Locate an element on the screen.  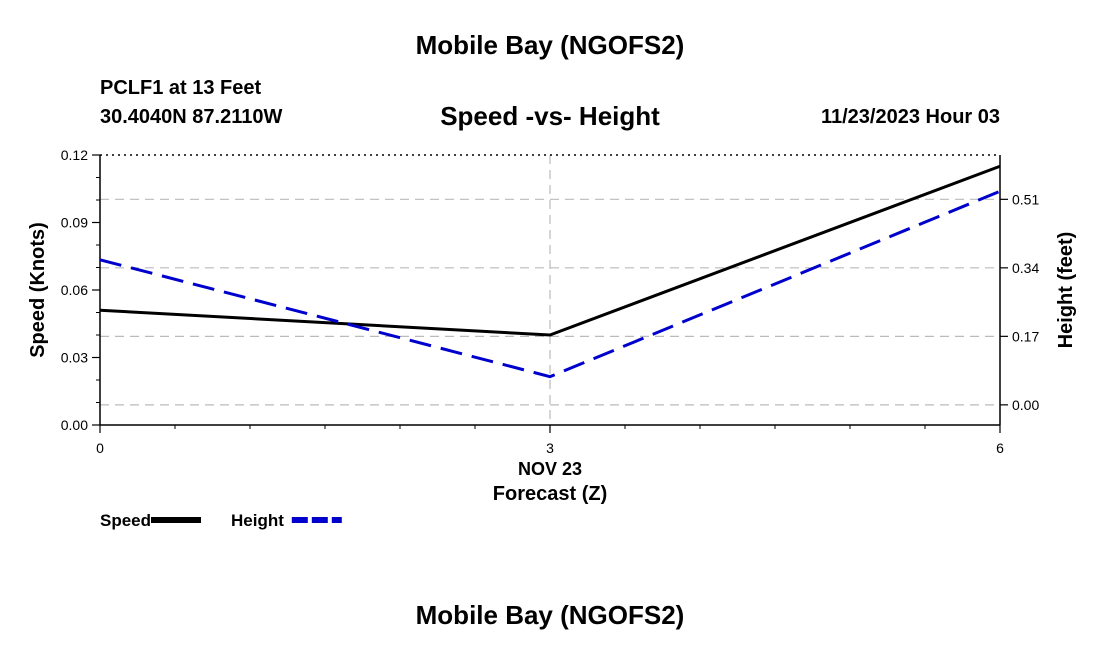
x-axis-title: Forecast (Z) is located at coordinates (550, 494).